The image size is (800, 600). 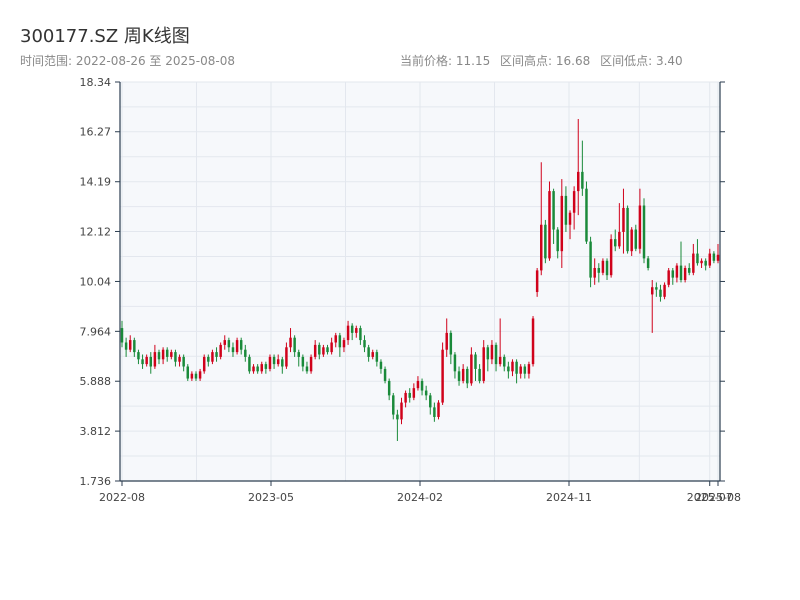 What do you see at coordinates (105, 36) in the screenshot?
I see `page-title: 300177.SZ 周K线图` at bounding box center [105, 36].